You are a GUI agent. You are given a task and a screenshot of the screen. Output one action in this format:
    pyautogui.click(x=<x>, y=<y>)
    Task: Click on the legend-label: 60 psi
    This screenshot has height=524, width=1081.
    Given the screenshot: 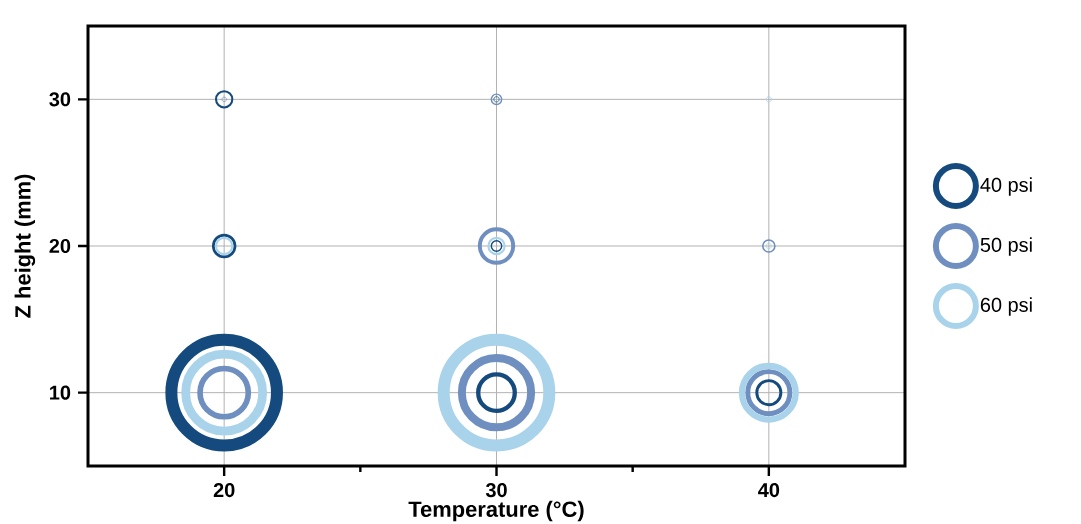 What is the action you would take?
    pyautogui.click(x=1006, y=306)
    